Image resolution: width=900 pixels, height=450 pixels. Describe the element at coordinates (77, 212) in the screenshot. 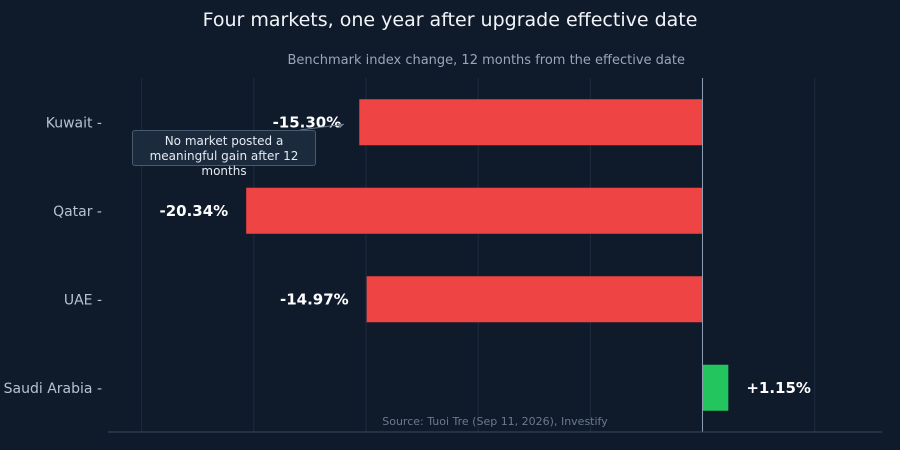

I see `category-label: Qatar -` at that location.